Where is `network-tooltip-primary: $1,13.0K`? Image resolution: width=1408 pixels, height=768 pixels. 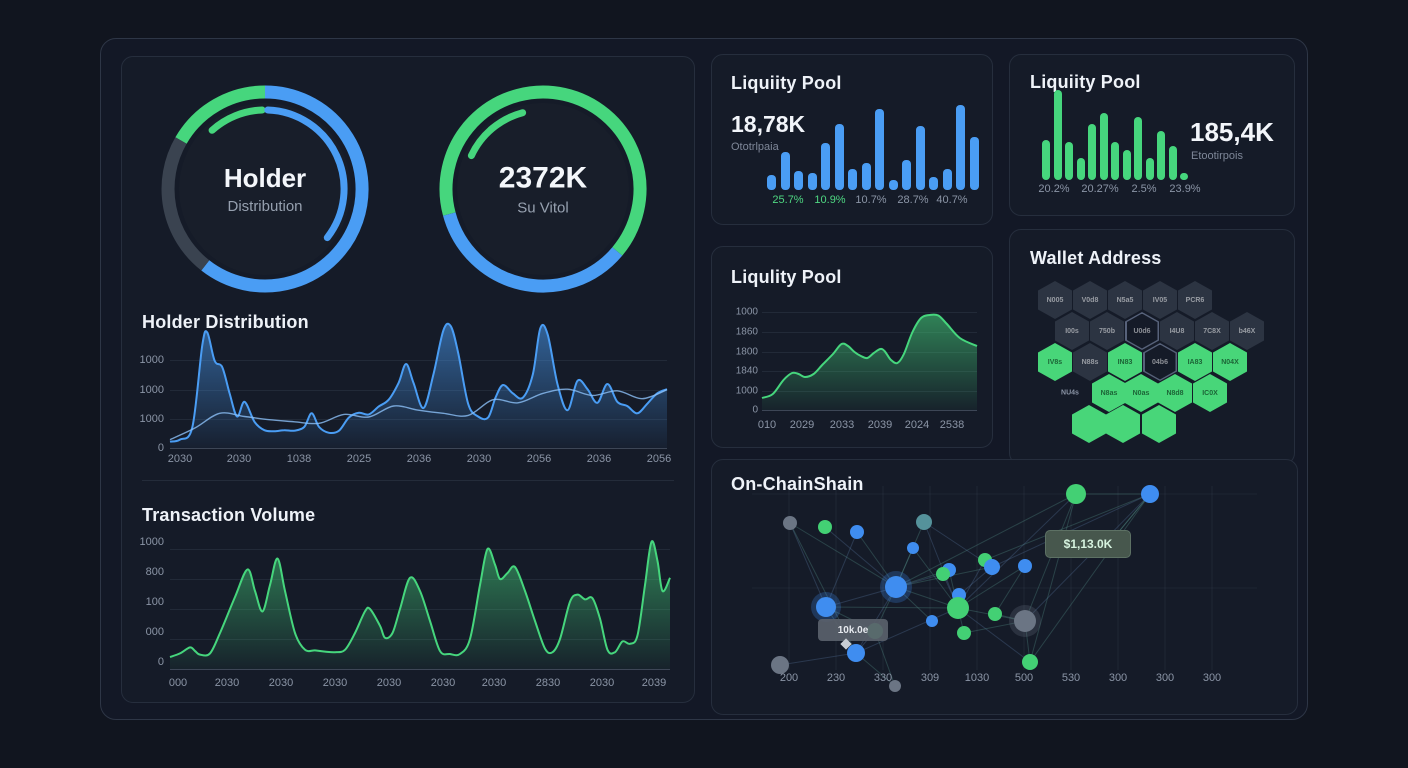 network-tooltip-primary: $1,13.0K is located at coordinates (1088, 544).